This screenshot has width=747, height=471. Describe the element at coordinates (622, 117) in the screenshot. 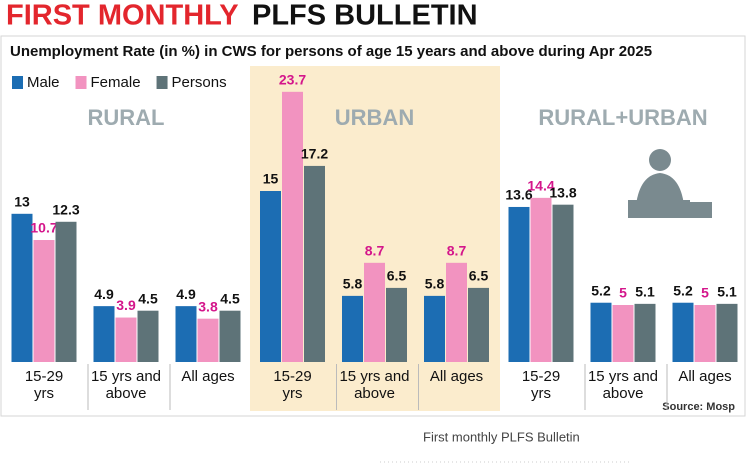

I see `group-label: RURAL+URBAN` at that location.